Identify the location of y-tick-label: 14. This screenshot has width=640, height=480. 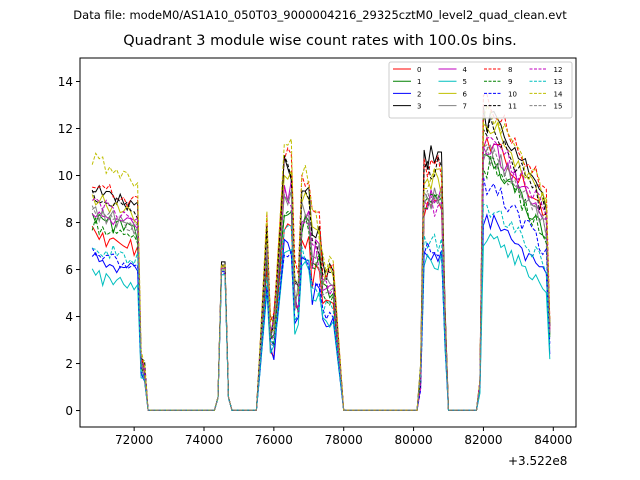
(65, 82).